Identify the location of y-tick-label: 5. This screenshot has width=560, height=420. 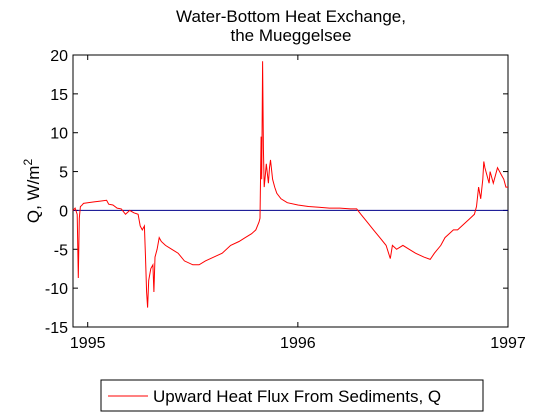
(63, 173).